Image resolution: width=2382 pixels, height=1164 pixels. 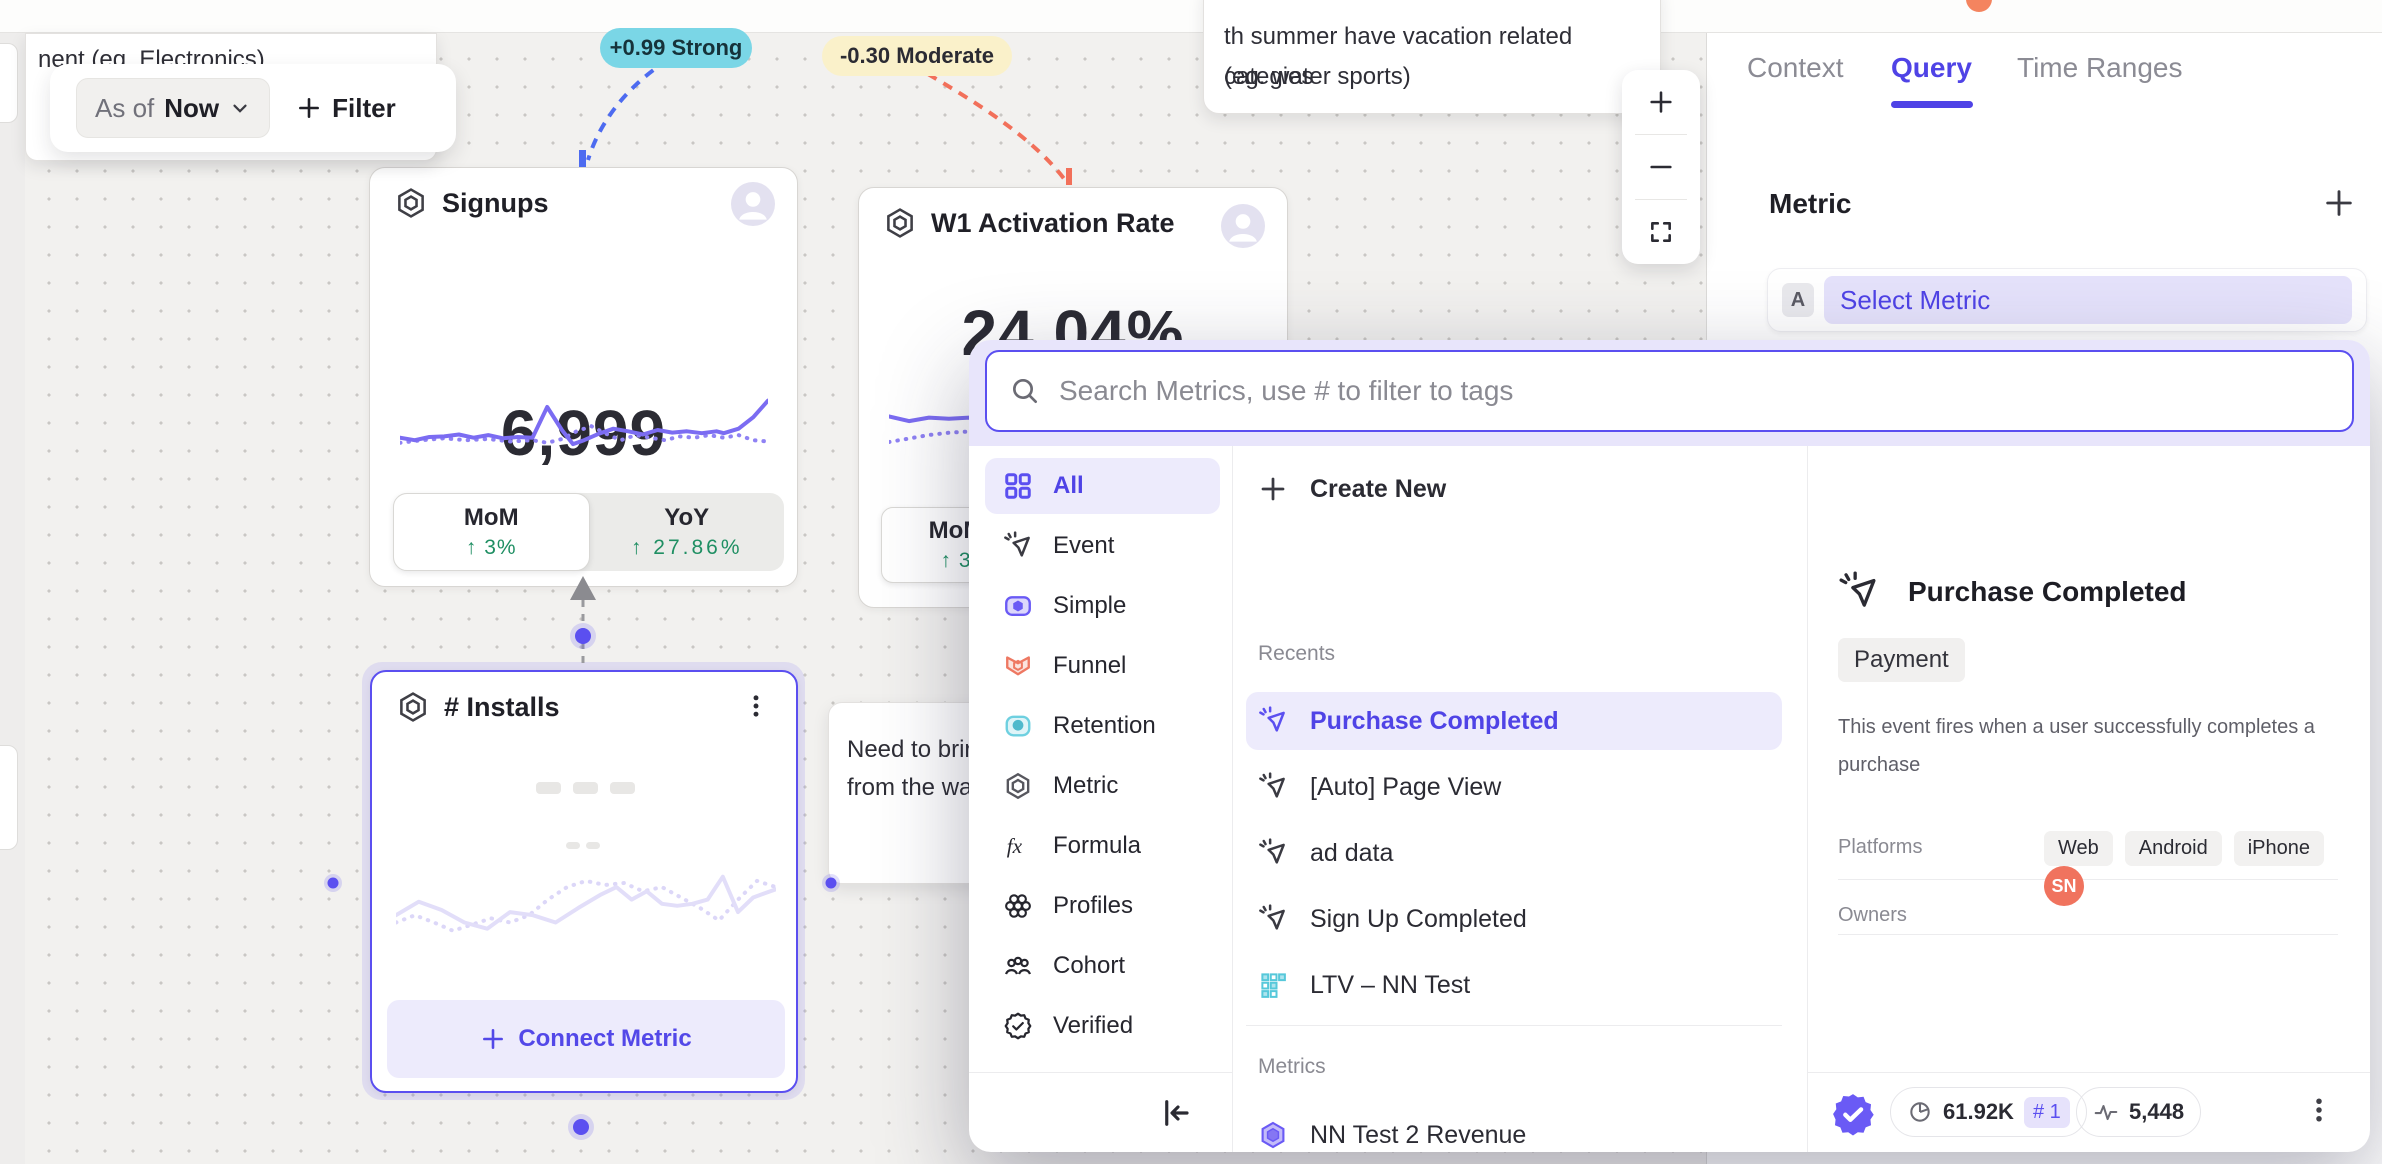 What do you see at coordinates (1297, 653) in the screenshot?
I see `recents-header: Recents` at bounding box center [1297, 653].